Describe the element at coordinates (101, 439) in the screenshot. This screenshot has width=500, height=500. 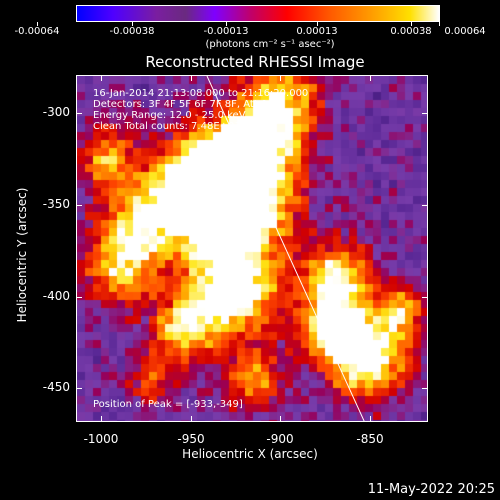
I see `x-tick-label: -1000` at that location.